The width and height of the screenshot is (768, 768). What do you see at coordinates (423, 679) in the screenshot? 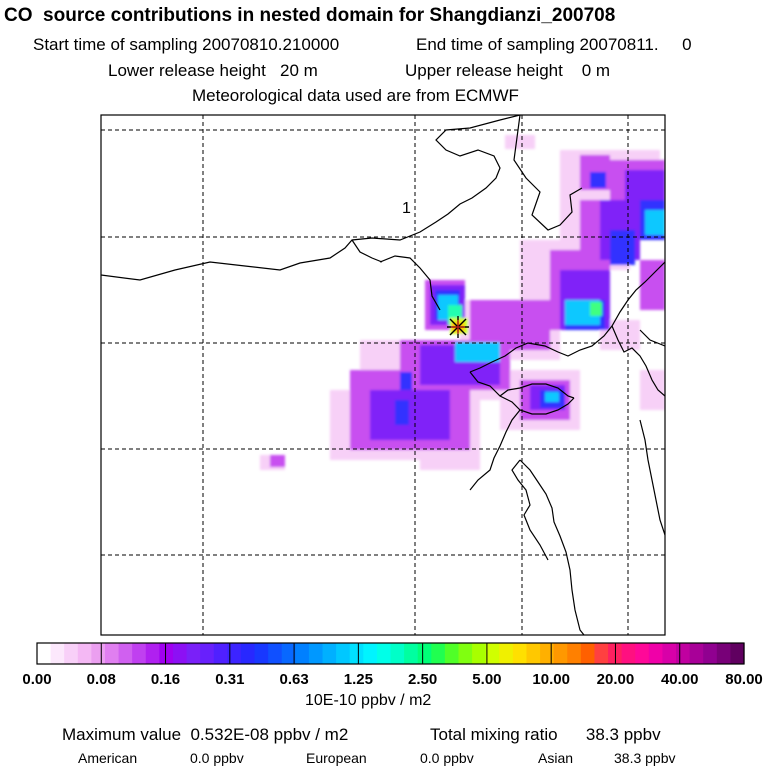
I see `colorbar-tick-label: 2.50` at bounding box center [423, 679].